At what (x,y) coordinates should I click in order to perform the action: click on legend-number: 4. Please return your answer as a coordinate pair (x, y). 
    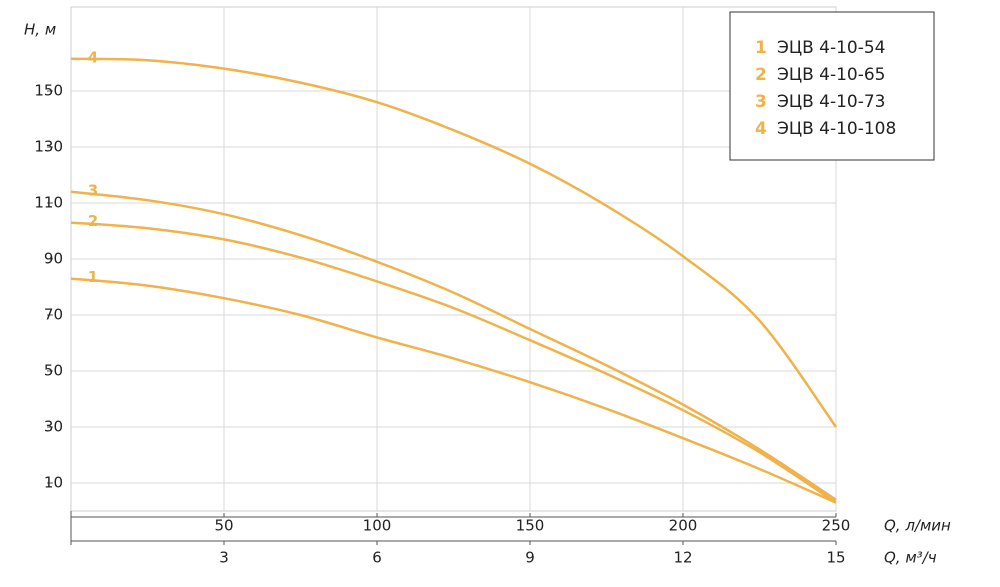
    Looking at the image, I should click on (761, 129).